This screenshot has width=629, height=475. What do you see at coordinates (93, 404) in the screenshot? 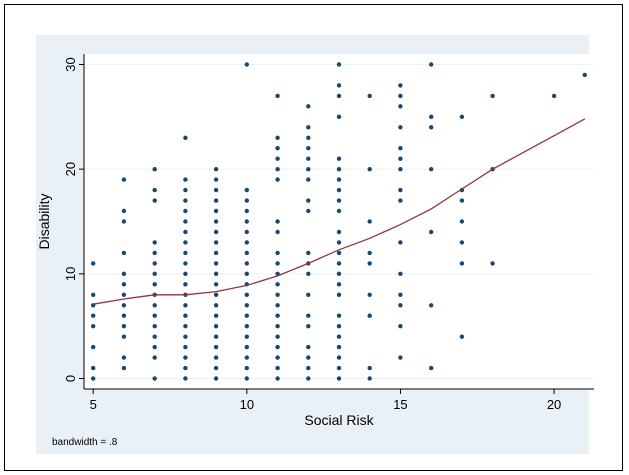
I see `x-tick-label: 5` at bounding box center [93, 404].